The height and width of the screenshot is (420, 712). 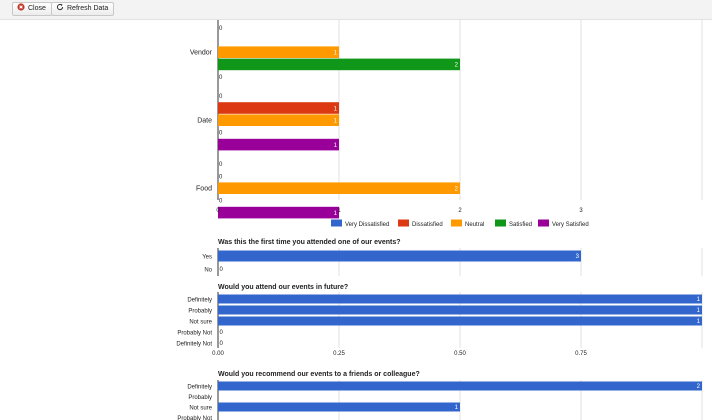 I want to click on tick-label: 0, so click(x=218, y=211).